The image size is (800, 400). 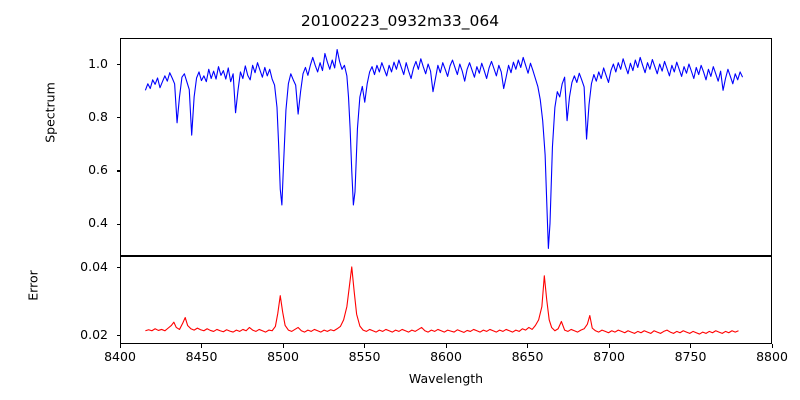 I want to click on x-tick-label: 8400, so click(x=120, y=356).